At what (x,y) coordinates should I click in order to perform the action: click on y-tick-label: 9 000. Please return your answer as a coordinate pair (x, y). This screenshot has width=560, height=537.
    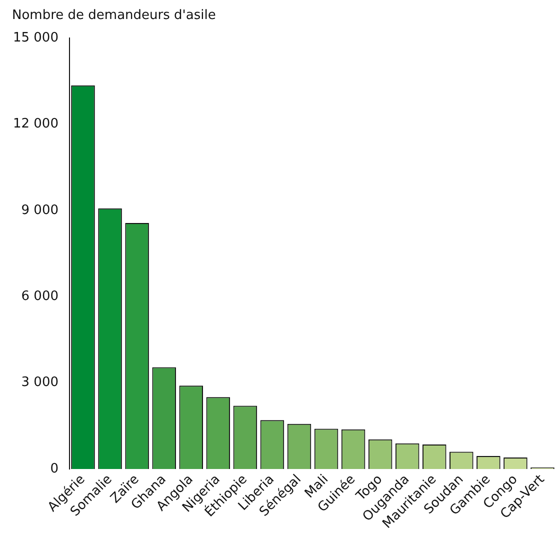
    Looking at the image, I should click on (39, 210).